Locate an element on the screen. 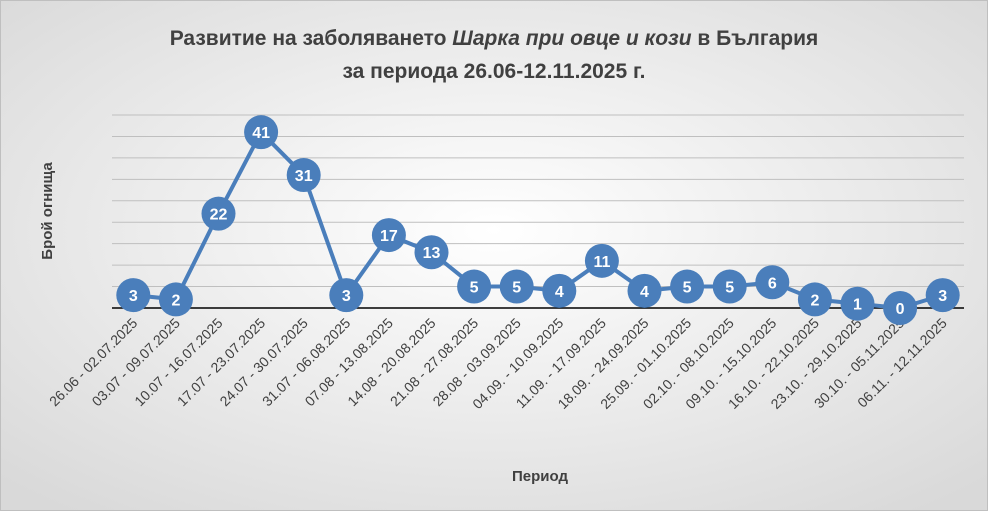 The height and width of the screenshot is (516, 988). title-part: Развитие на заболяването is located at coordinates (311, 38).